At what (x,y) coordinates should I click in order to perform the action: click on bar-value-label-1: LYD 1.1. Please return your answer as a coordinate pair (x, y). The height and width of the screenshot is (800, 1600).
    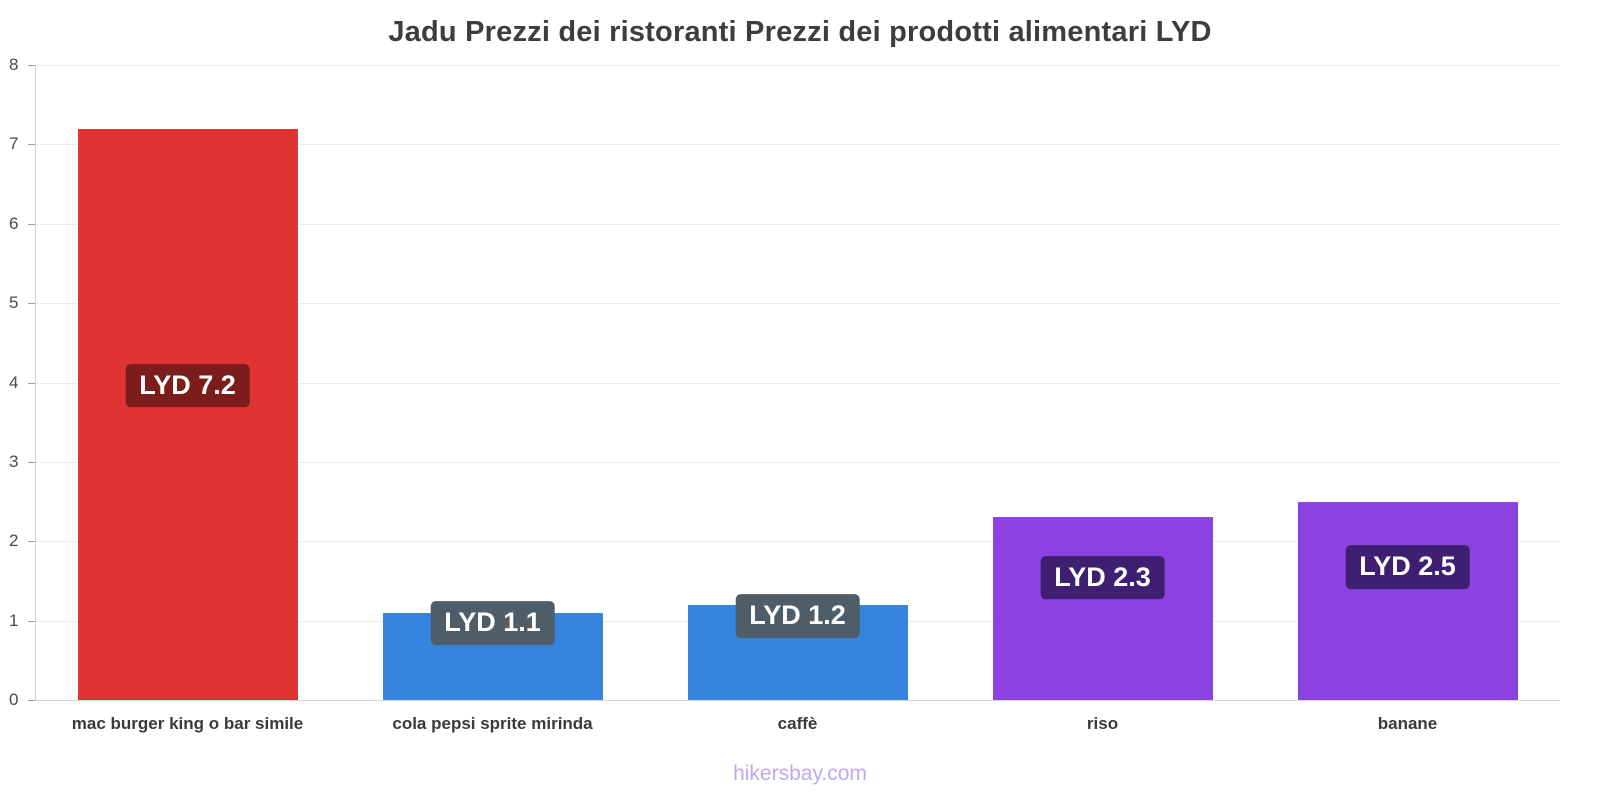
    Looking at the image, I should click on (492, 623).